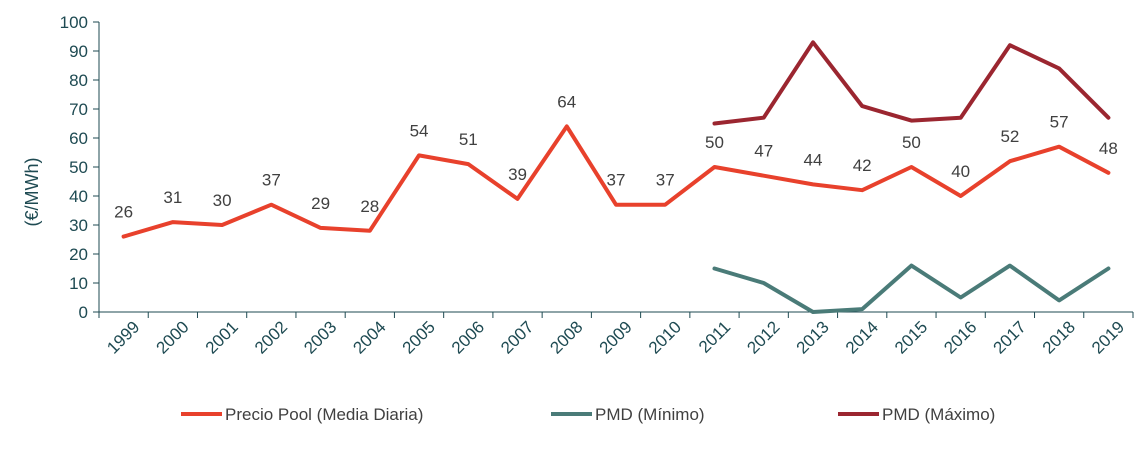 The width and height of the screenshot is (1148, 450). I want to click on data-label: 29, so click(320, 203).